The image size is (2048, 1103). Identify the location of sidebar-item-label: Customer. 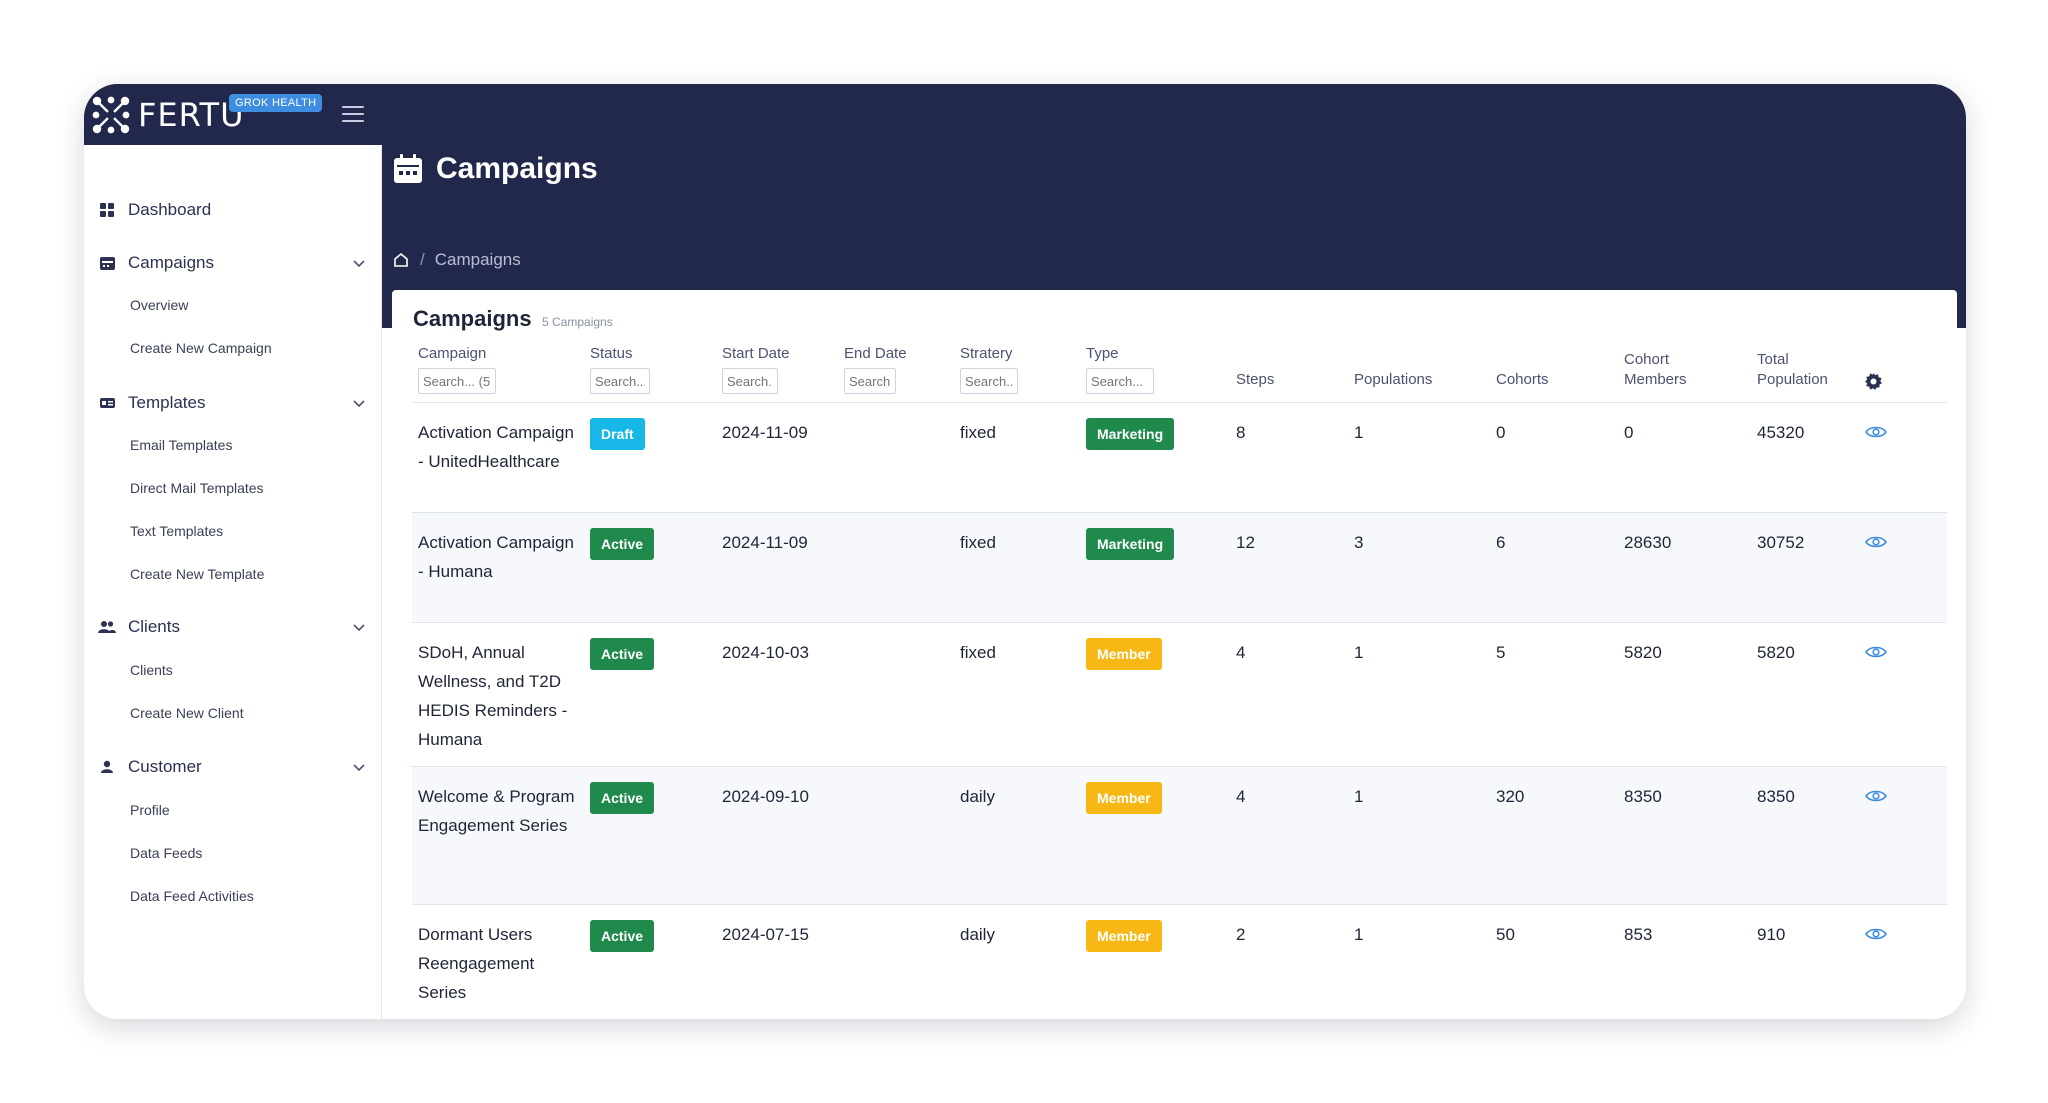
(165, 766).